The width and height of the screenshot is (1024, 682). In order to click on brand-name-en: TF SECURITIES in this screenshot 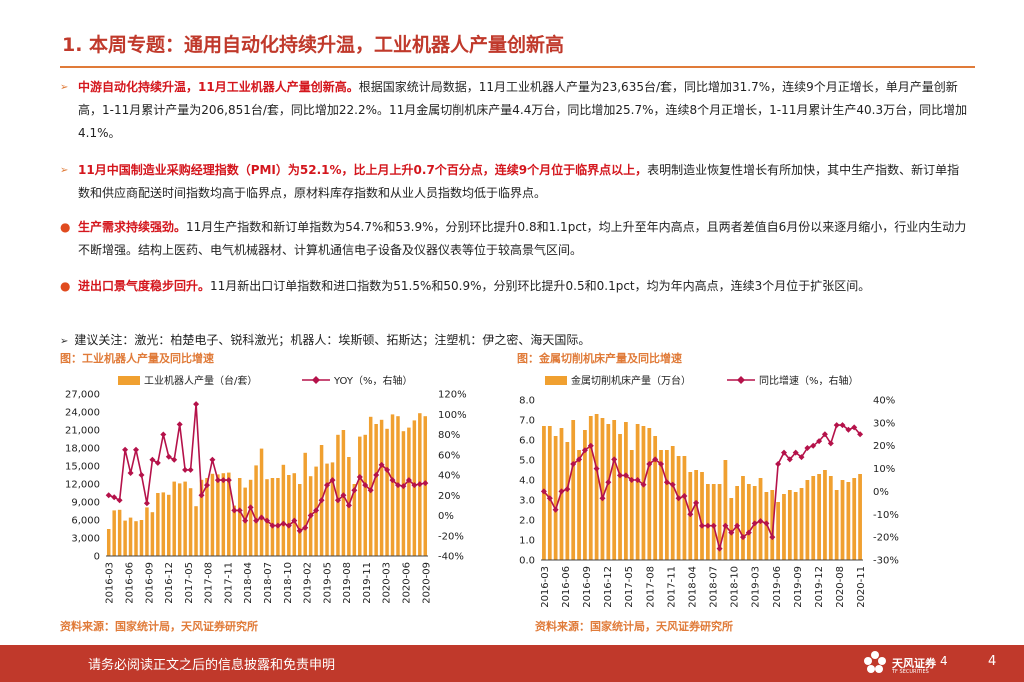, I will do `click(910, 672)`.